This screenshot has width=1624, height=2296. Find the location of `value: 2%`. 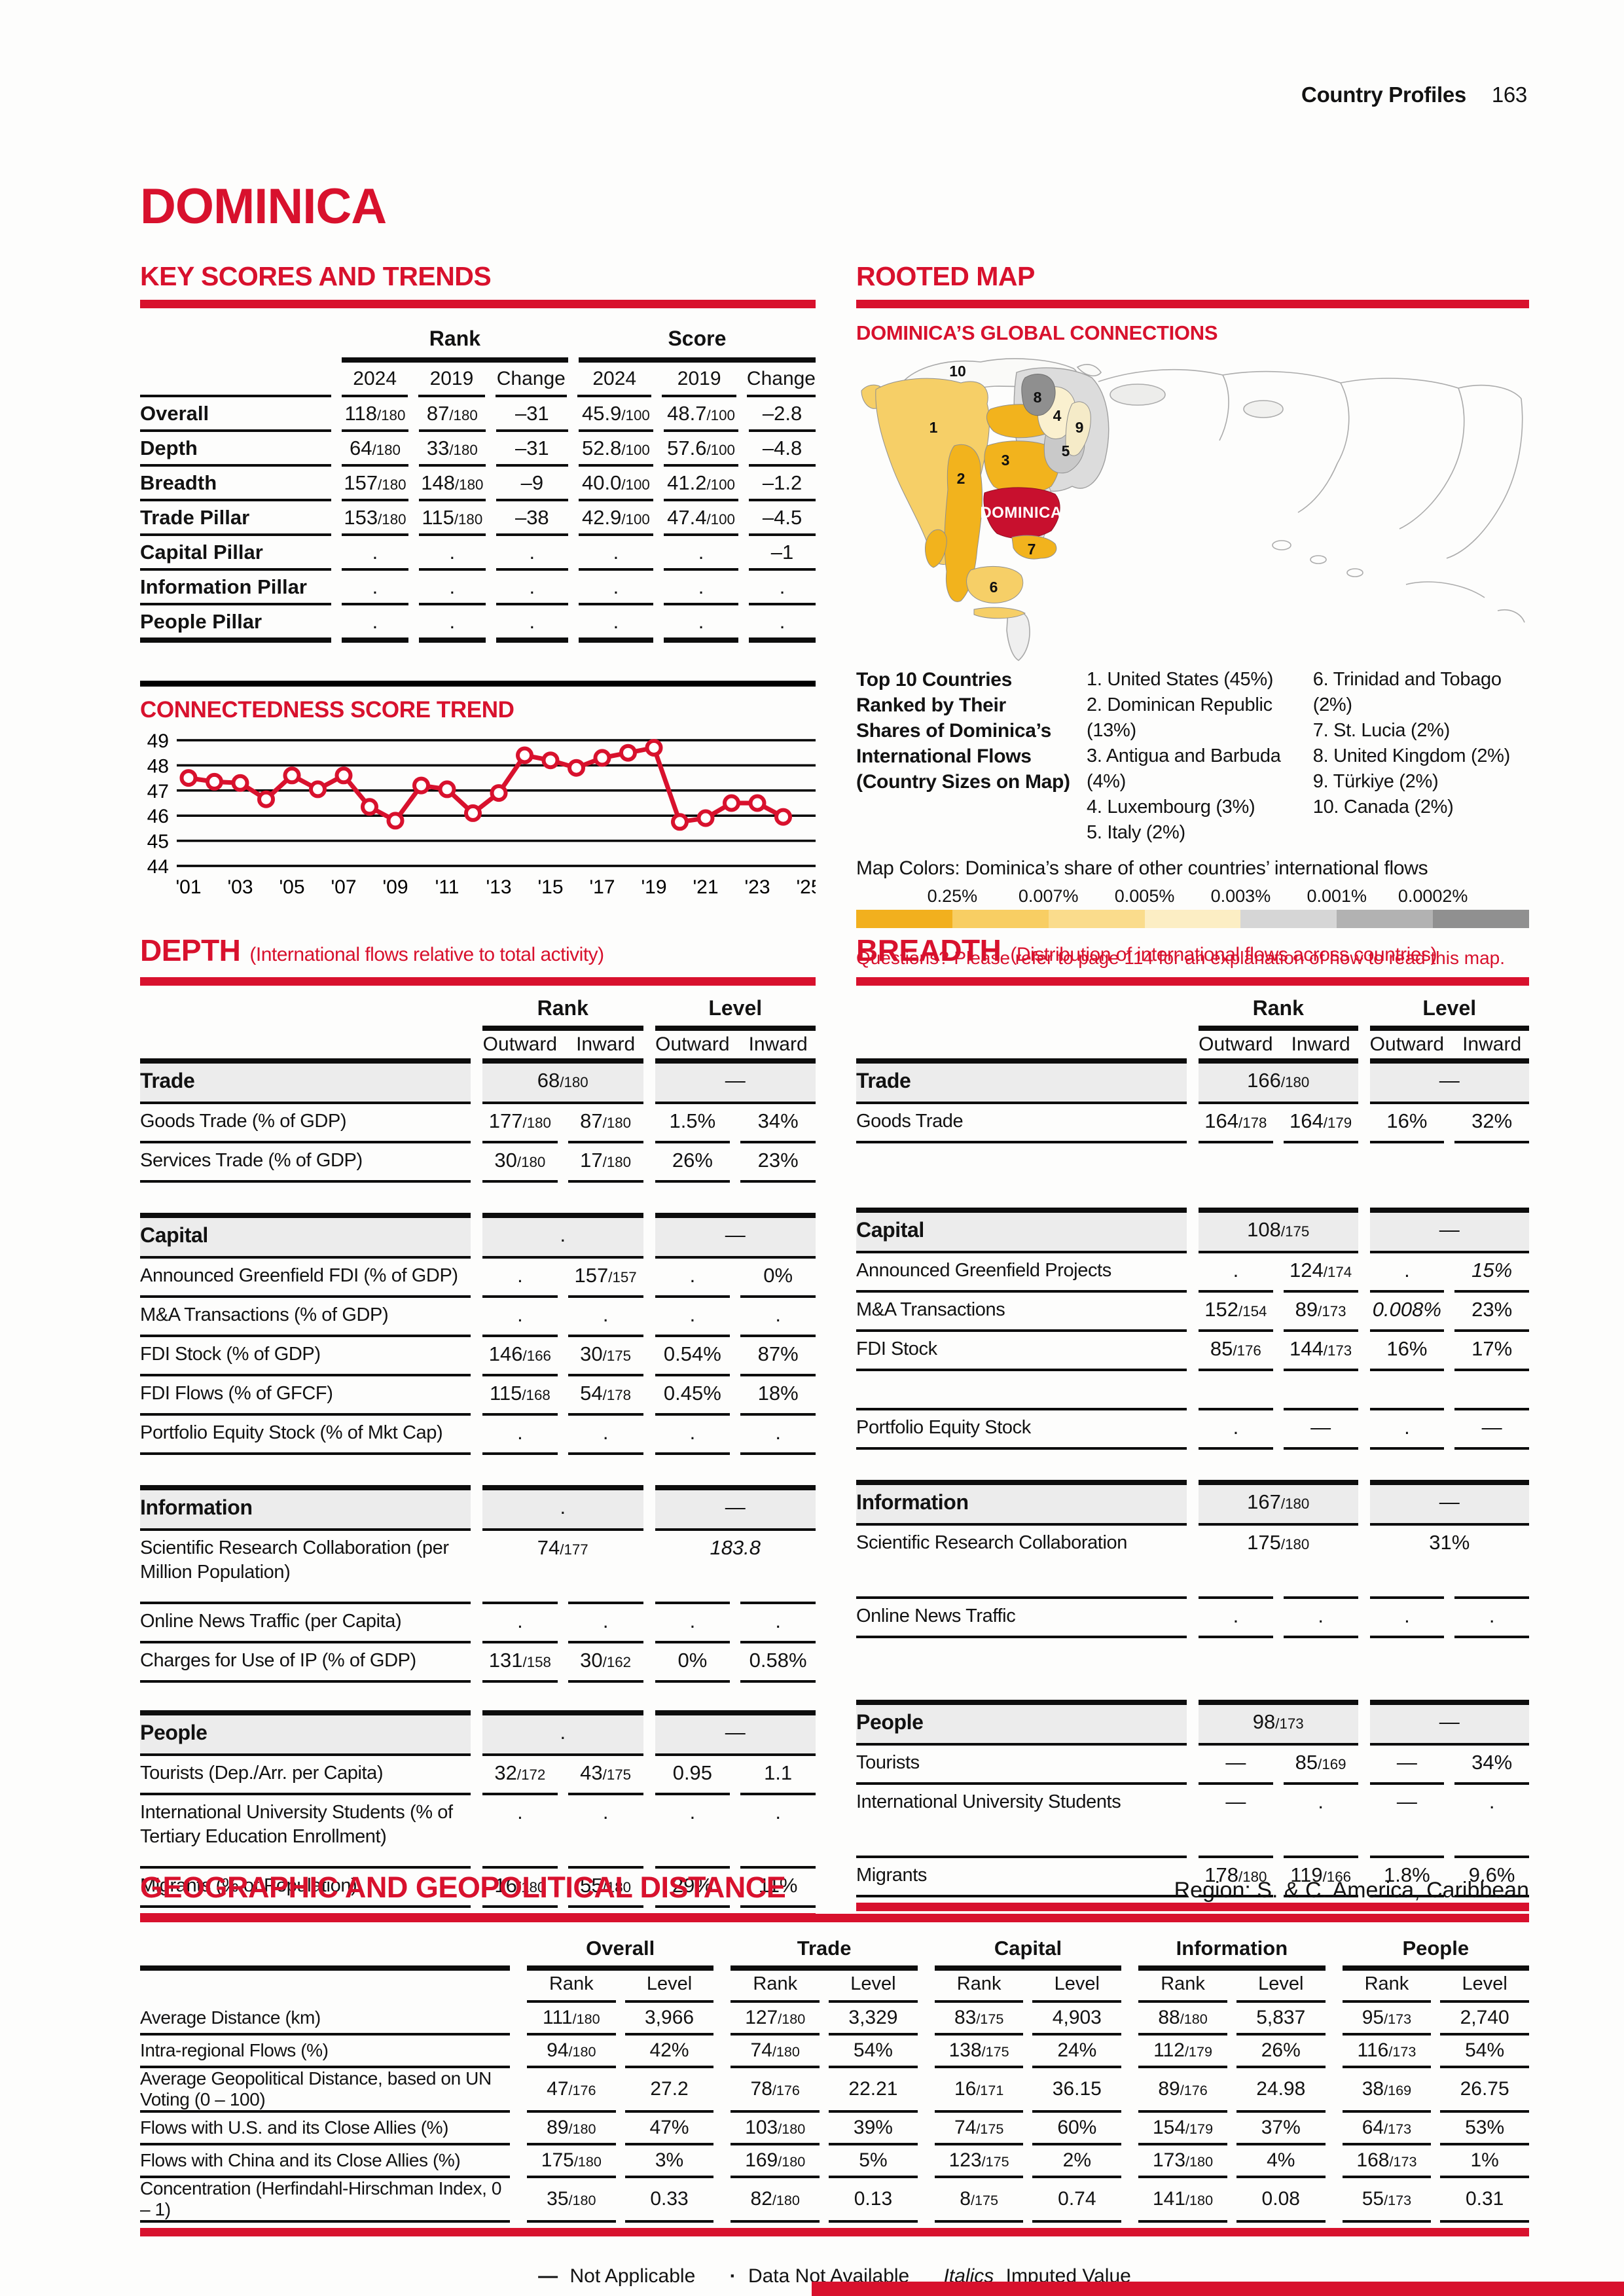

value: 2% is located at coordinates (1077, 2160).